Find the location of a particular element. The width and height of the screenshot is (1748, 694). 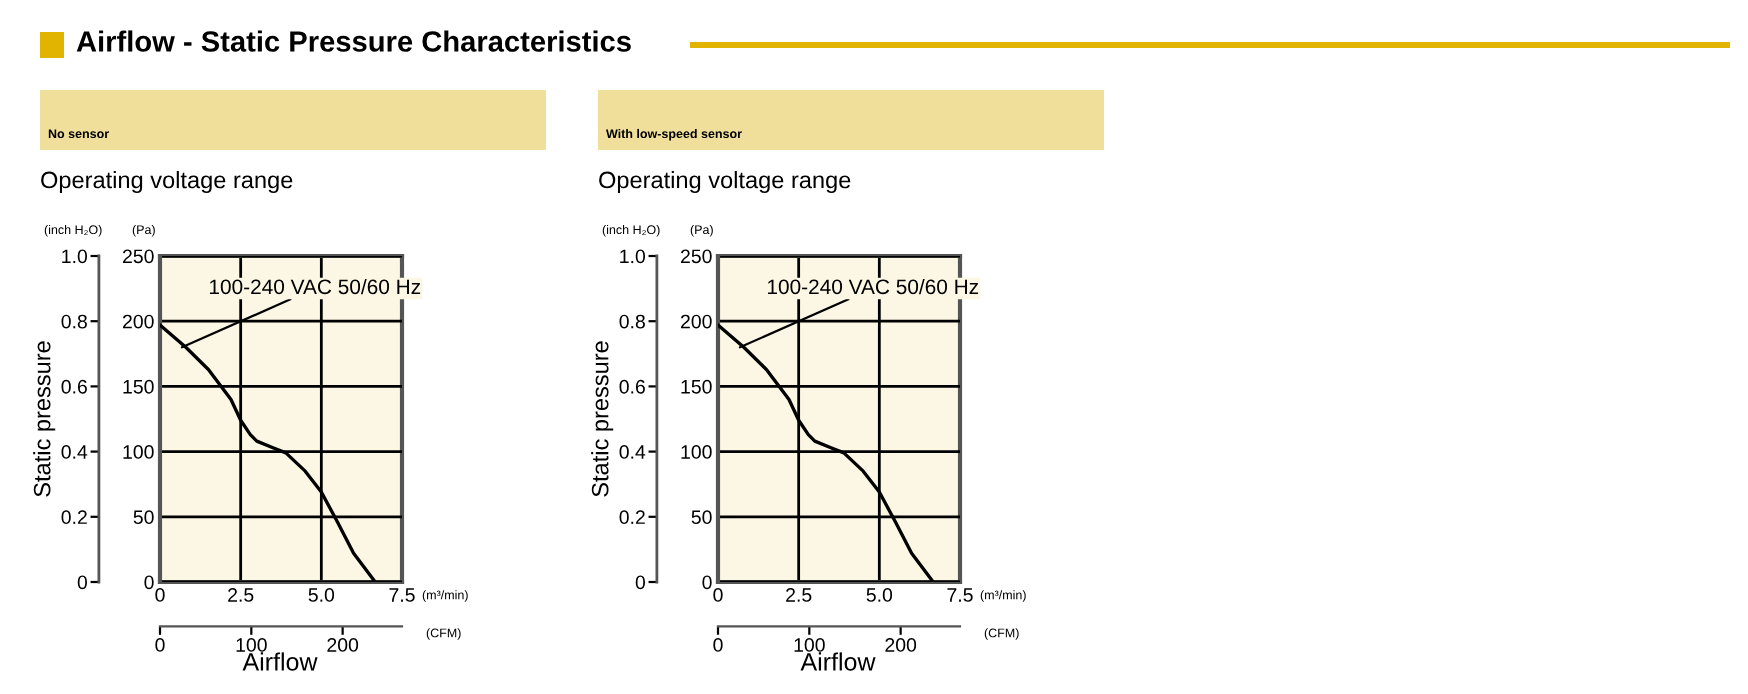

text: Airflow - Static Pressure Characteristics is located at coordinates (353, 41).